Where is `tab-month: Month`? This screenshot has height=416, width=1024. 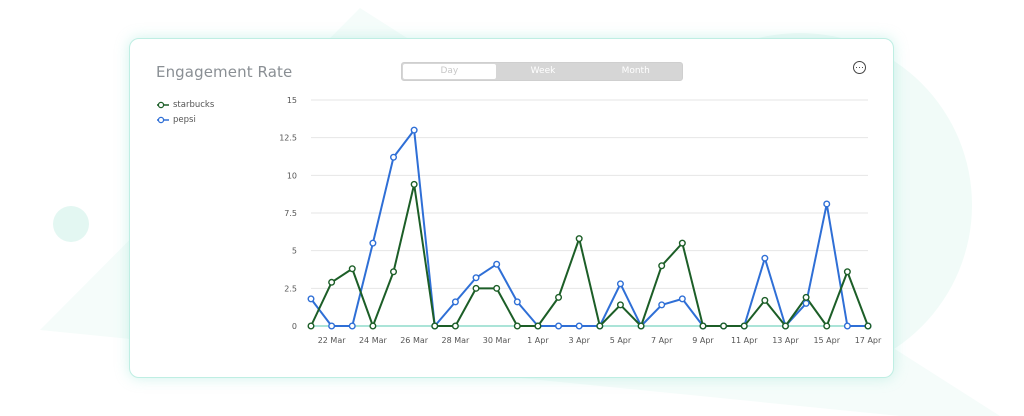
tab-month: Month is located at coordinates (635, 71).